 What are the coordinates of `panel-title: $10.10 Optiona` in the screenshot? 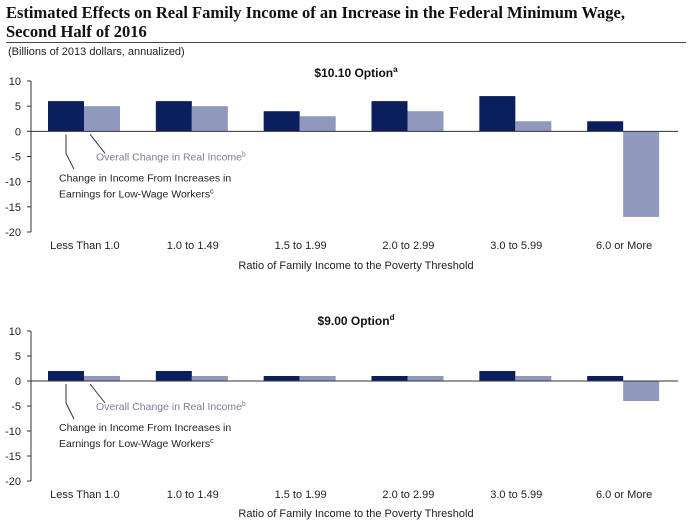 It's located at (356, 72).